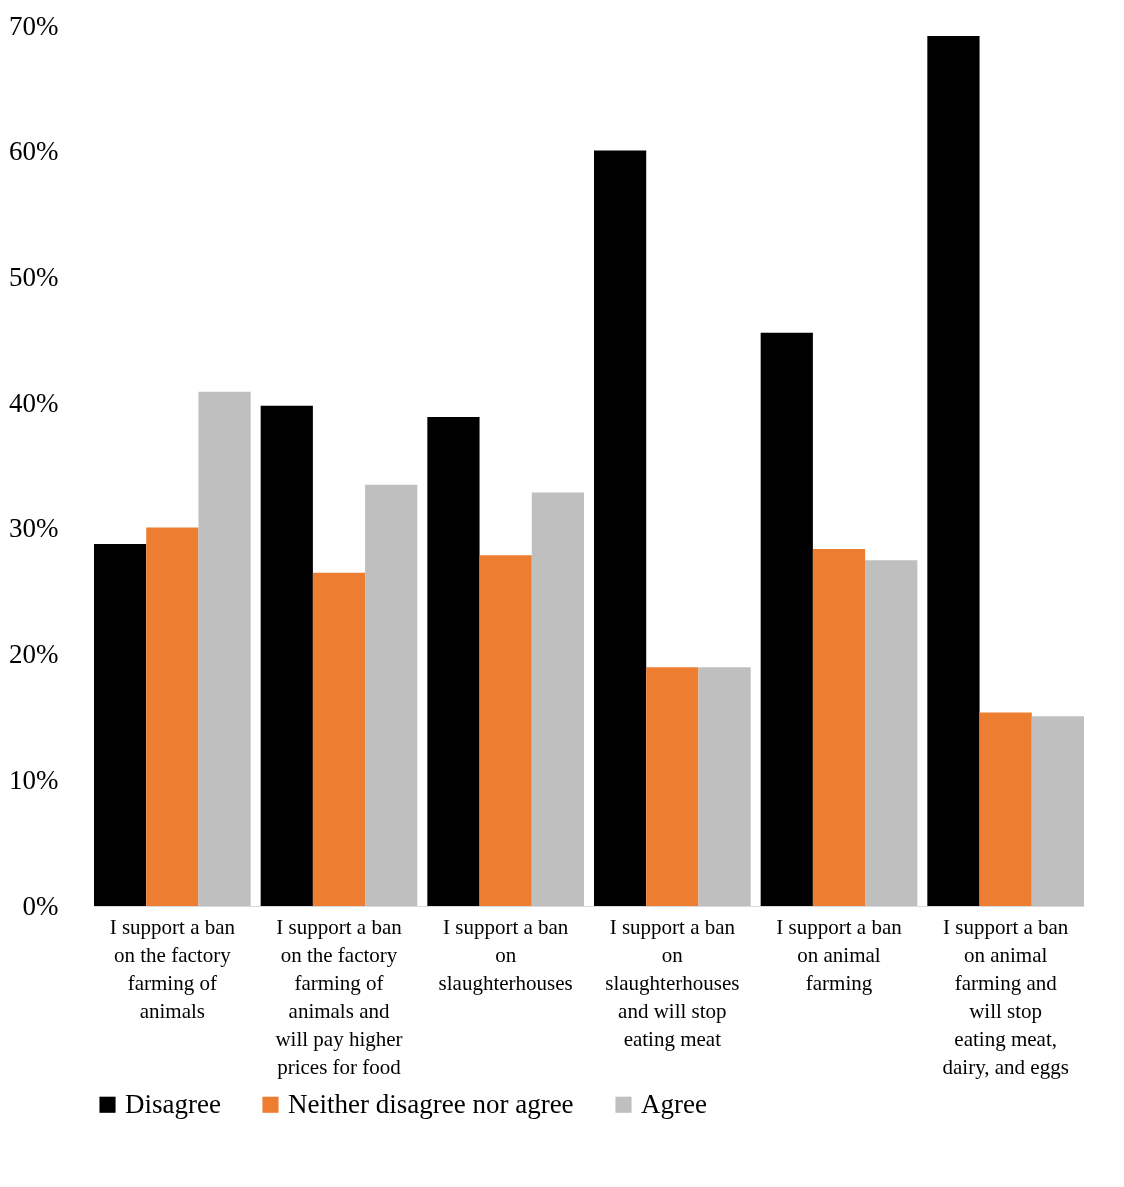 This screenshot has width=1124, height=1187. I want to click on legend-label: Agree, so click(674, 1103).